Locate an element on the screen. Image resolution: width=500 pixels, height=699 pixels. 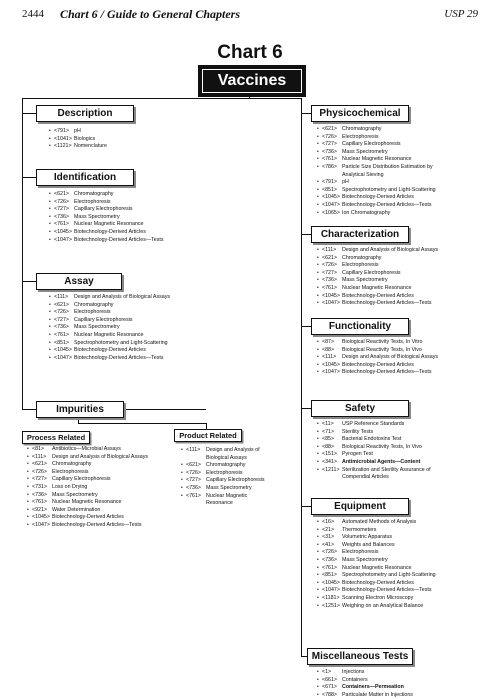
list-item: <661> Containers is located at coordinates (365, 680).